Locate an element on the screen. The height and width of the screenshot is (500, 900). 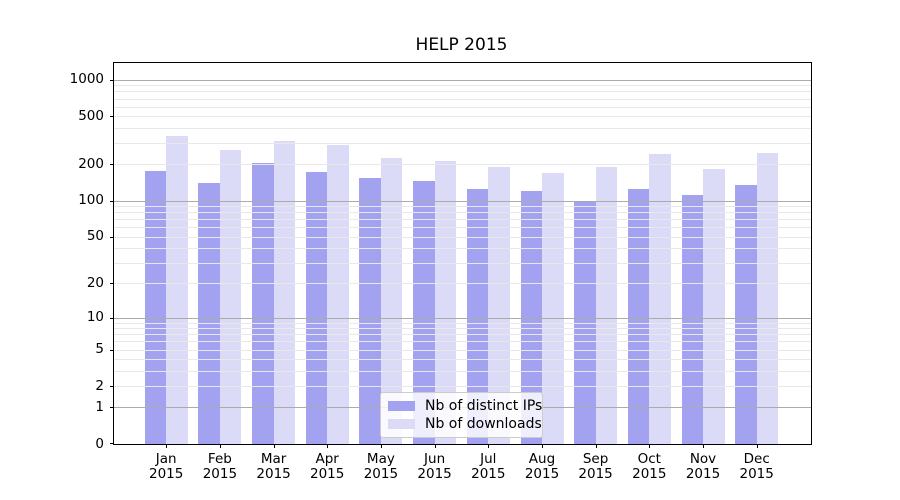
bar-downloads-aug is located at coordinates (553, 308).